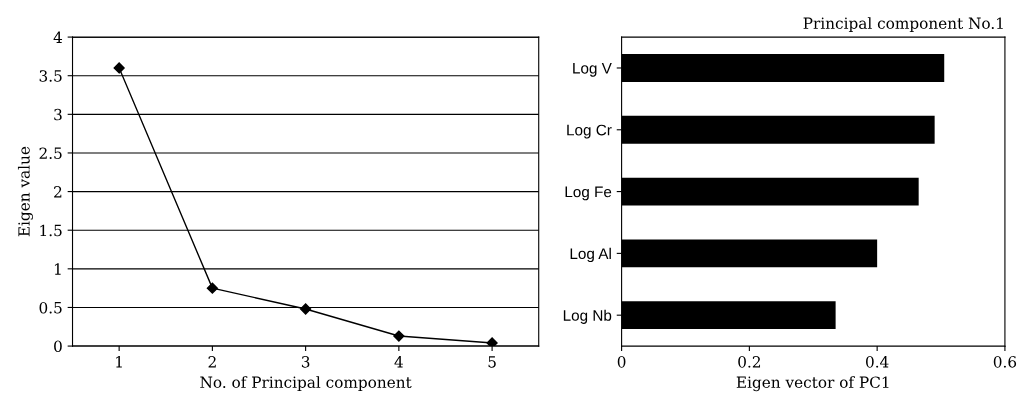  What do you see at coordinates (119, 362) in the screenshot?
I see `x-tick-label: 1` at bounding box center [119, 362].